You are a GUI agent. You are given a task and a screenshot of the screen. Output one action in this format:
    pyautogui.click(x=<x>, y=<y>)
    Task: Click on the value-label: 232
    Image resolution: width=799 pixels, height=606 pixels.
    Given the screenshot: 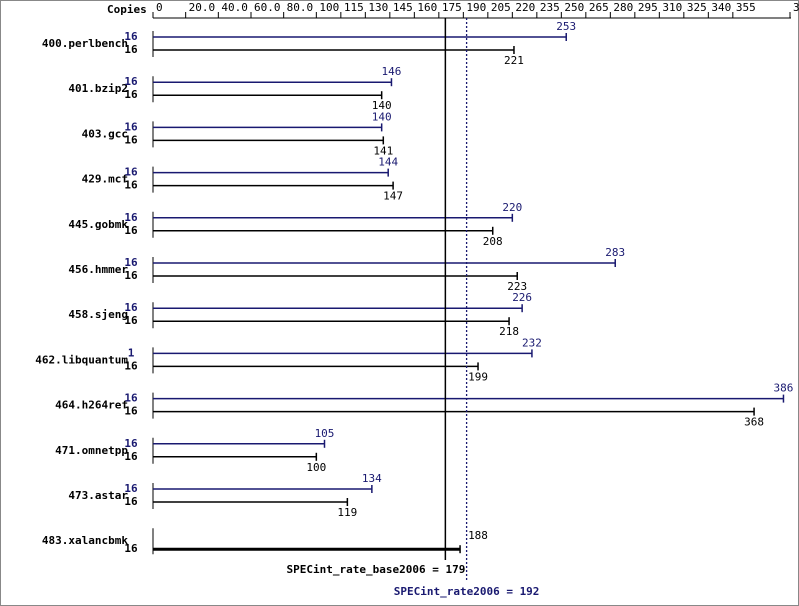 What is the action you would take?
    pyautogui.click(x=532, y=342)
    